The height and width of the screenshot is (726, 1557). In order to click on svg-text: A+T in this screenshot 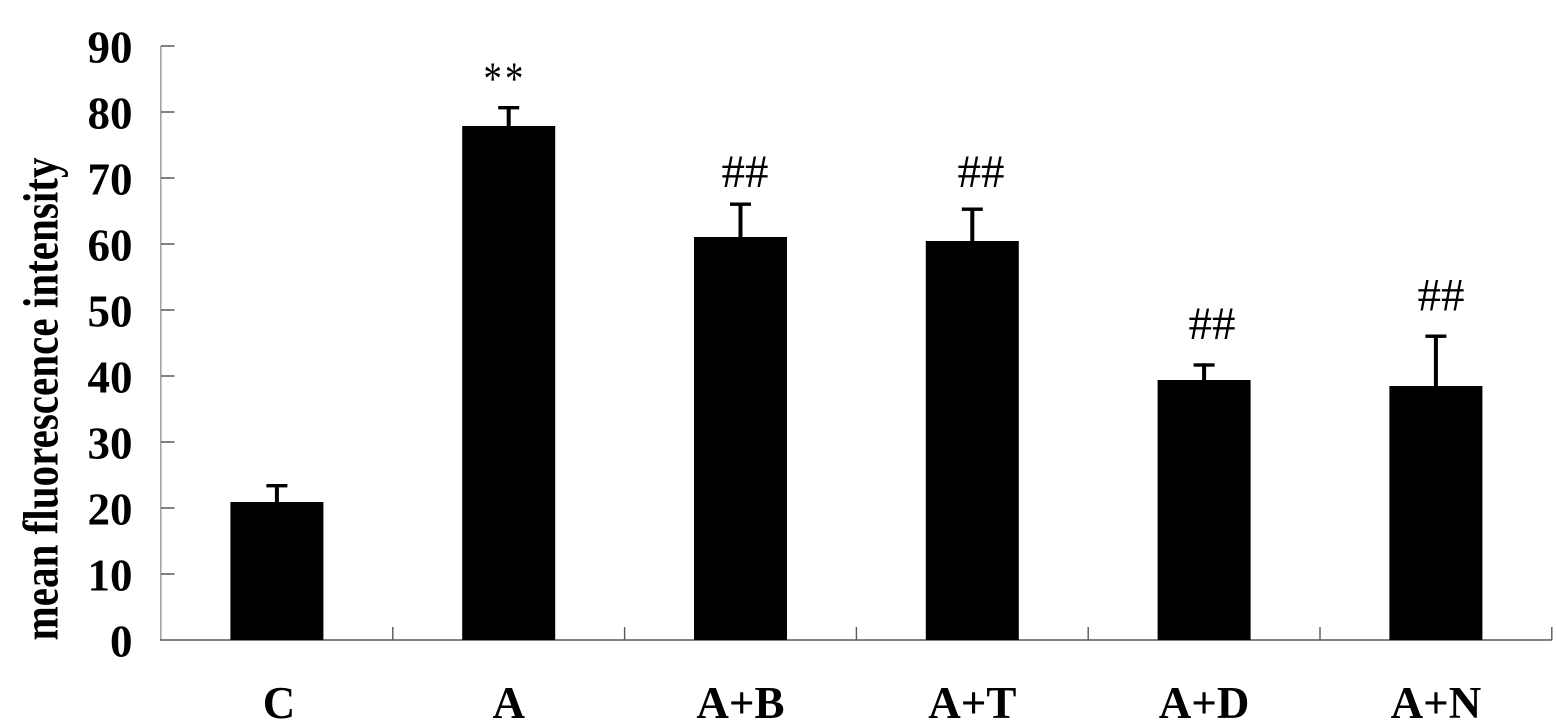, I will do `click(972, 702)`.